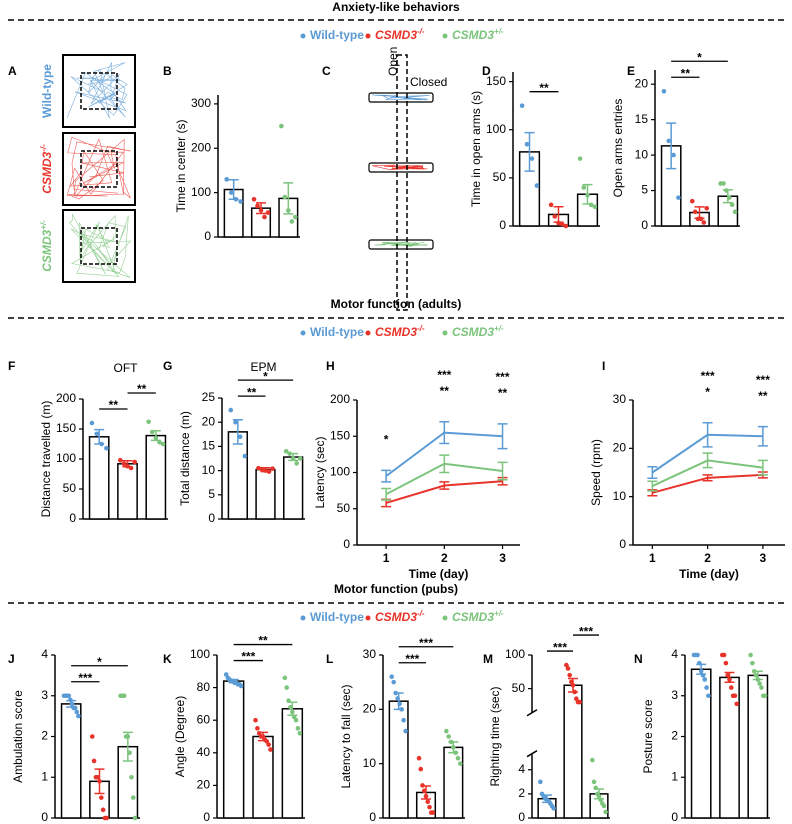  What do you see at coordinates (330, 366) in the screenshot?
I see `panel-letter: H` at bounding box center [330, 366].